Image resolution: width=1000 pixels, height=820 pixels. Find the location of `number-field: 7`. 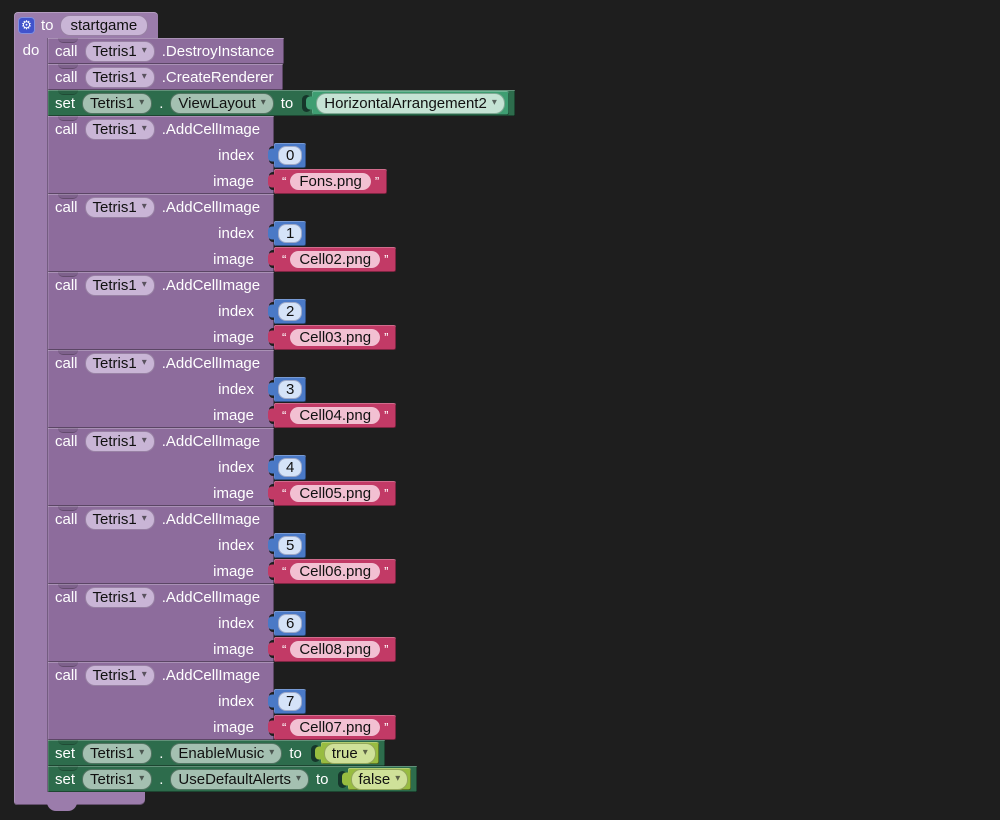

number-field: 7 is located at coordinates (290, 701).